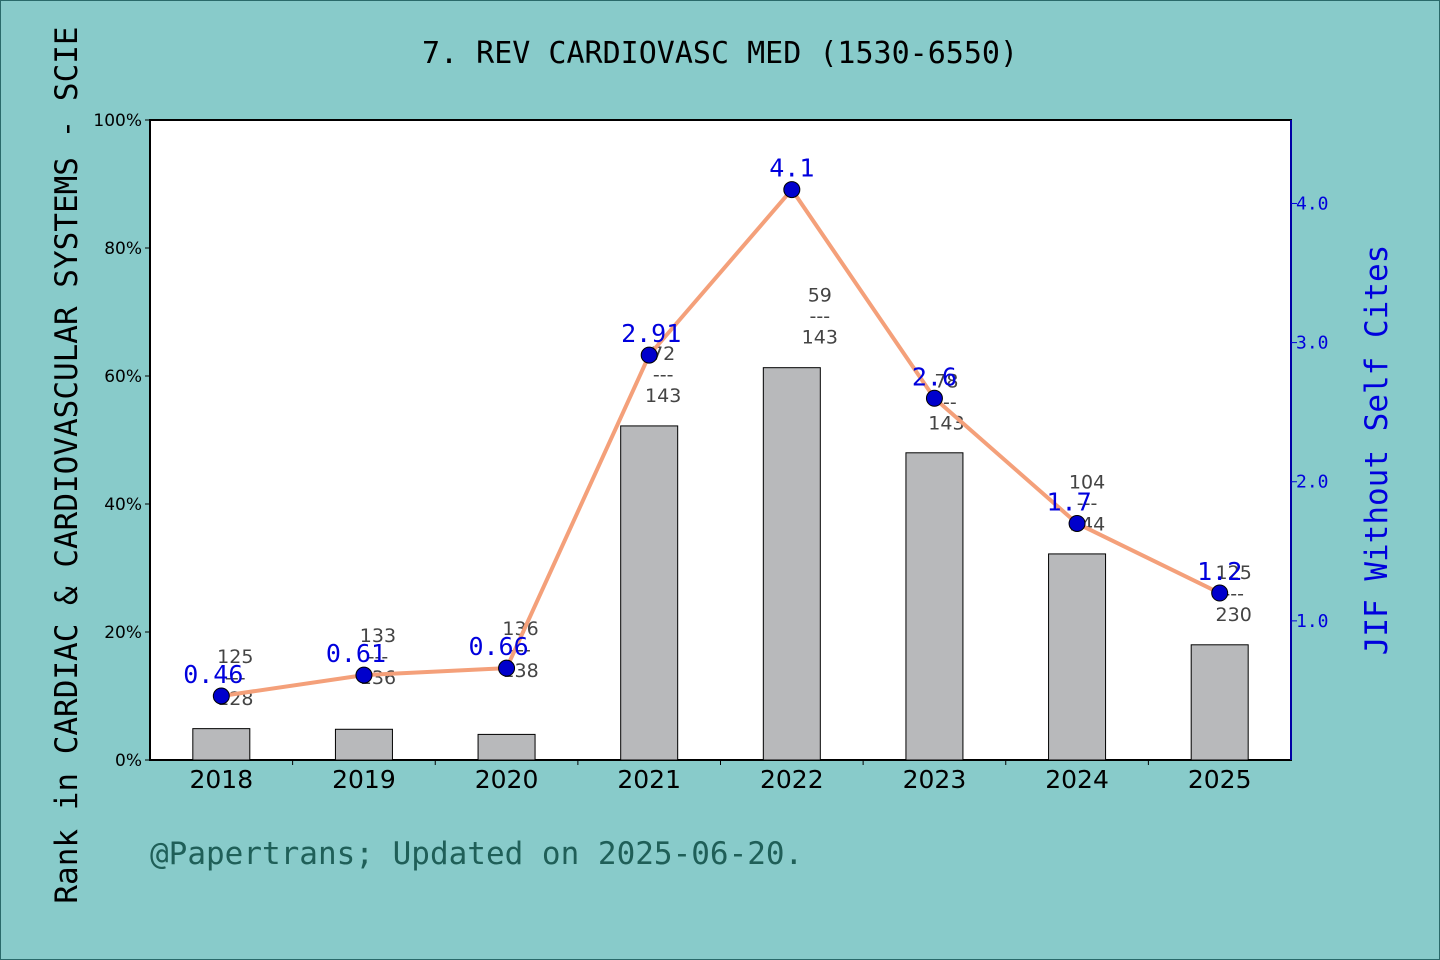 This screenshot has width=1440, height=960. What do you see at coordinates (792, 779) in the screenshot?
I see `x-tick-label-2022: 2022` at bounding box center [792, 779].